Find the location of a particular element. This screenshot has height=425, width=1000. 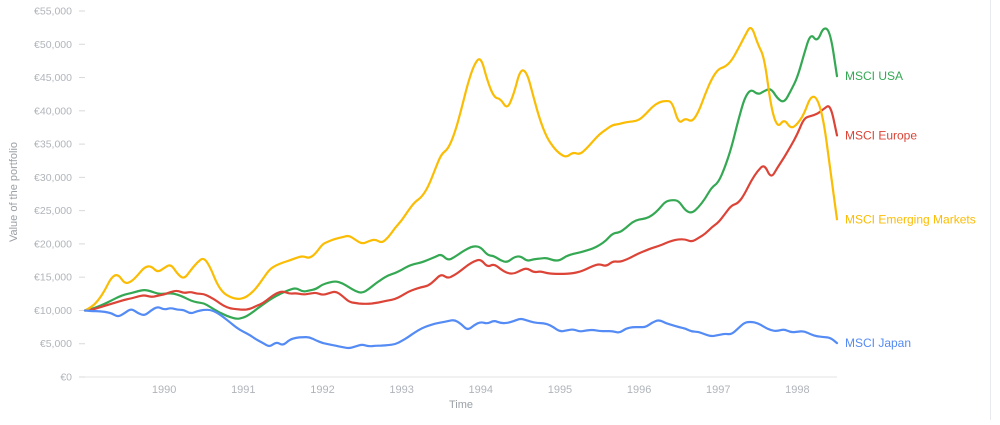

y-axis-tick-label: €40,000 is located at coordinates (53, 111).